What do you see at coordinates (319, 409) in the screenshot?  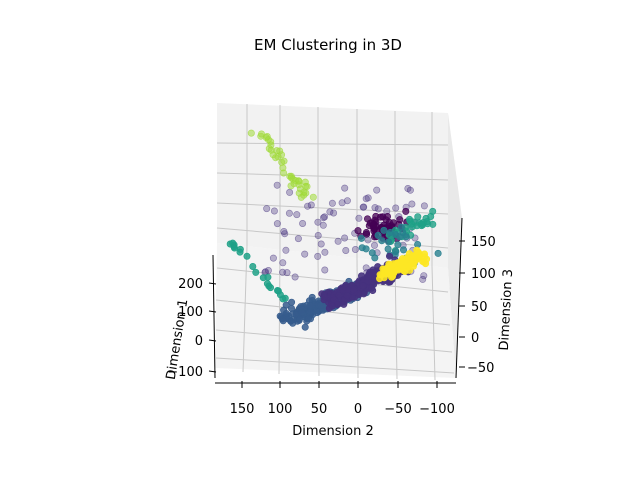 I see `y-tick-label: 50` at bounding box center [319, 409].